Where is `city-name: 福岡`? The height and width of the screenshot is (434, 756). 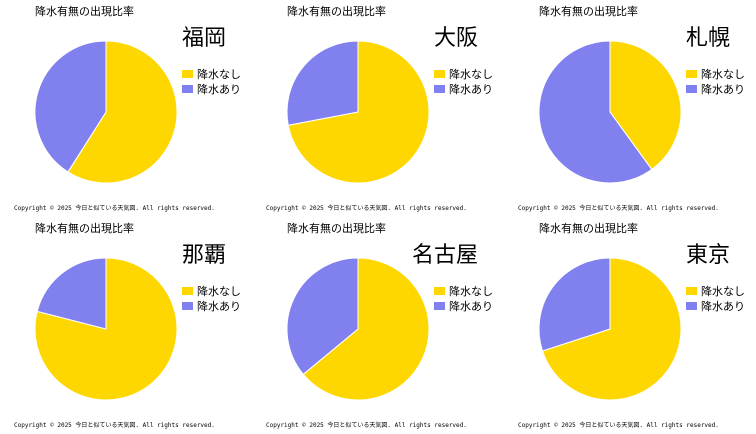
city-name: 福岡 is located at coordinates (203, 38).